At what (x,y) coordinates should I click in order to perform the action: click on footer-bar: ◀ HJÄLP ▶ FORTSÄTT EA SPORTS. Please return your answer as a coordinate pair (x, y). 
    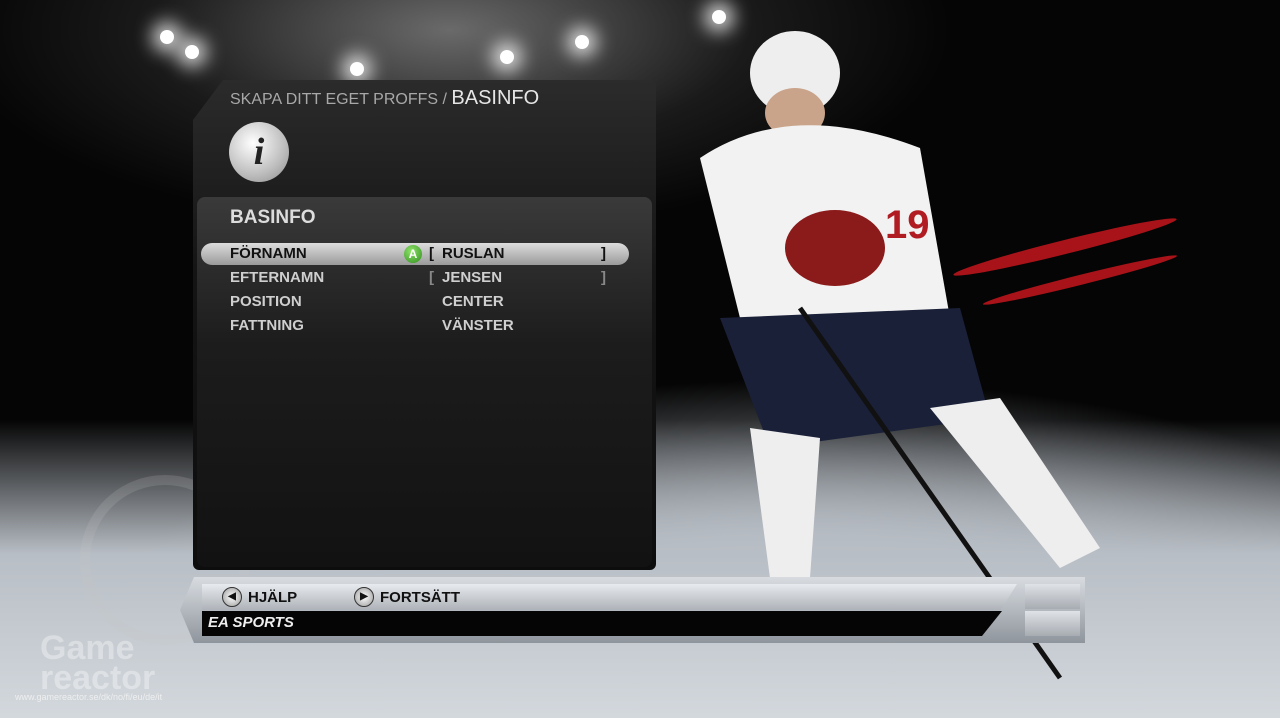
    Looking at the image, I should click on (632, 610).